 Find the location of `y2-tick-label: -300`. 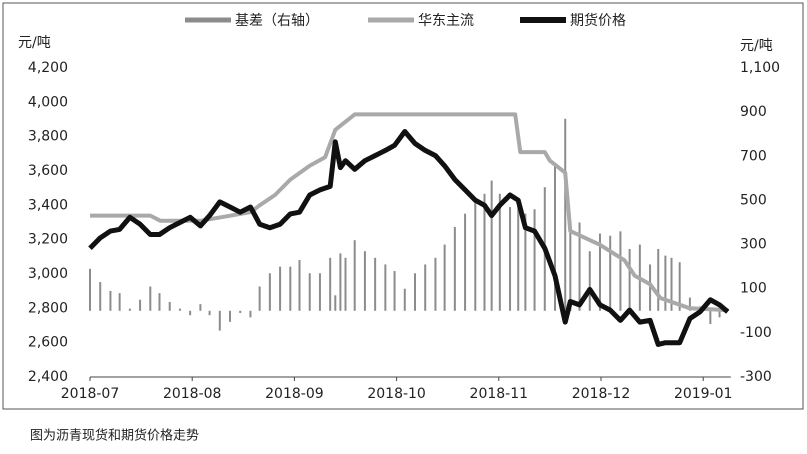

y2-tick-label: -300 is located at coordinates (756, 377).